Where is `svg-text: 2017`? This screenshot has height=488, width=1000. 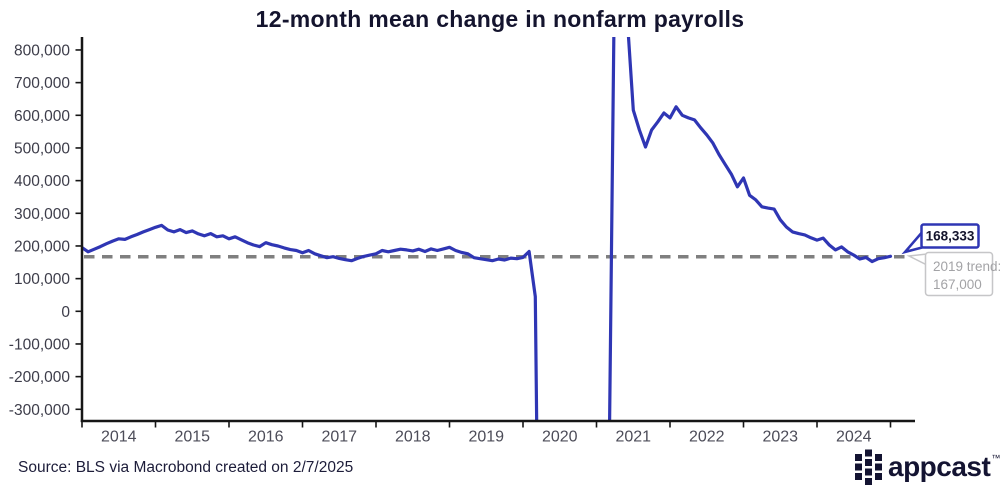
svg-text: 2017 is located at coordinates (339, 437).